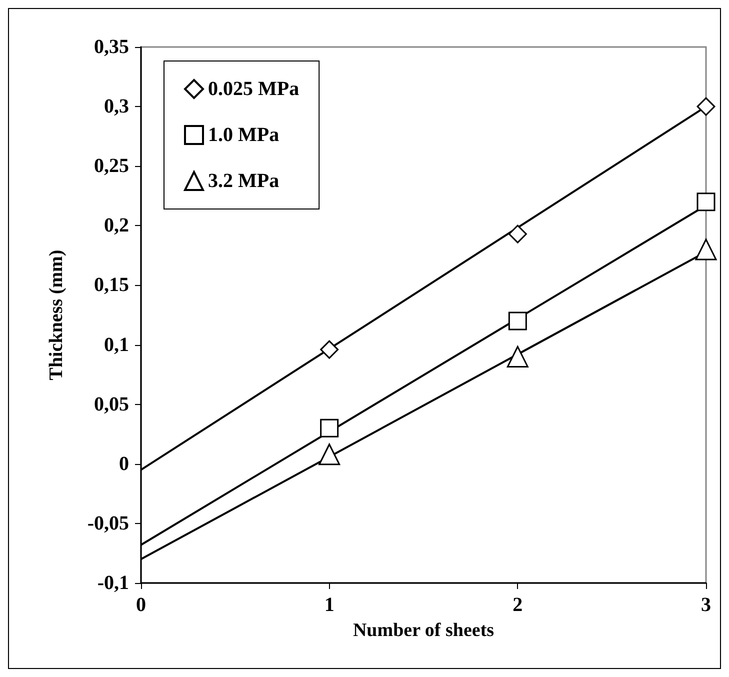 The image size is (729, 677). Describe the element at coordinates (111, 47) in the screenshot. I see `y-tick-label: 0,35` at that location.